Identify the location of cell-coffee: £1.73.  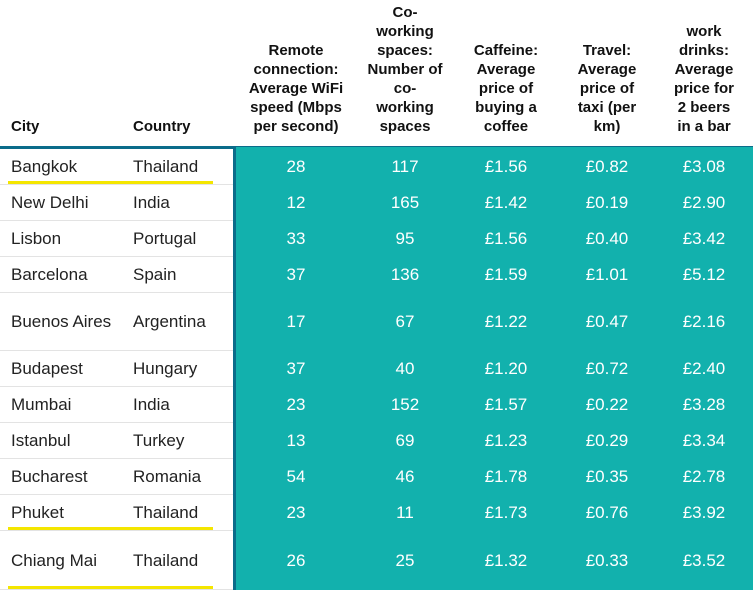
(506, 512).